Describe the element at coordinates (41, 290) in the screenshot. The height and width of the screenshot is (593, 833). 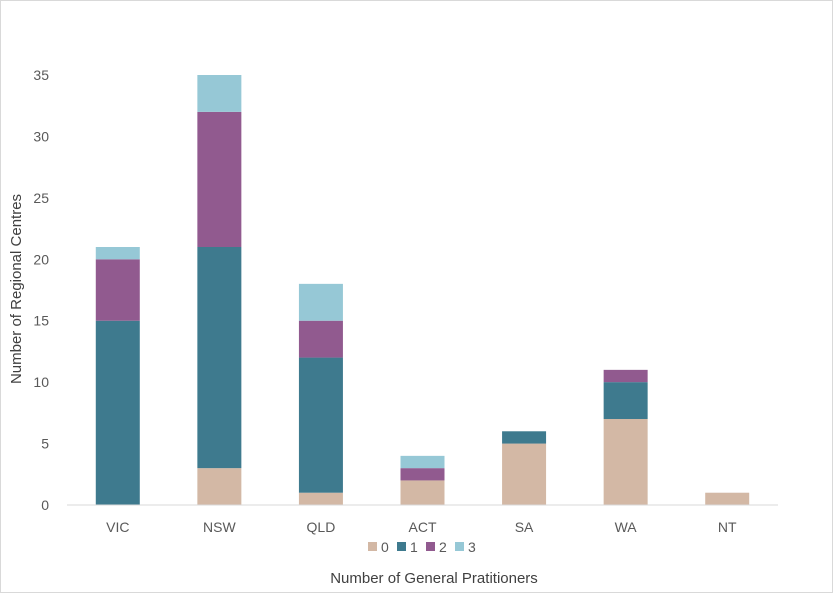
I see `y-axis-ticks: 0 5 10 15 20 25 30 35` at that location.